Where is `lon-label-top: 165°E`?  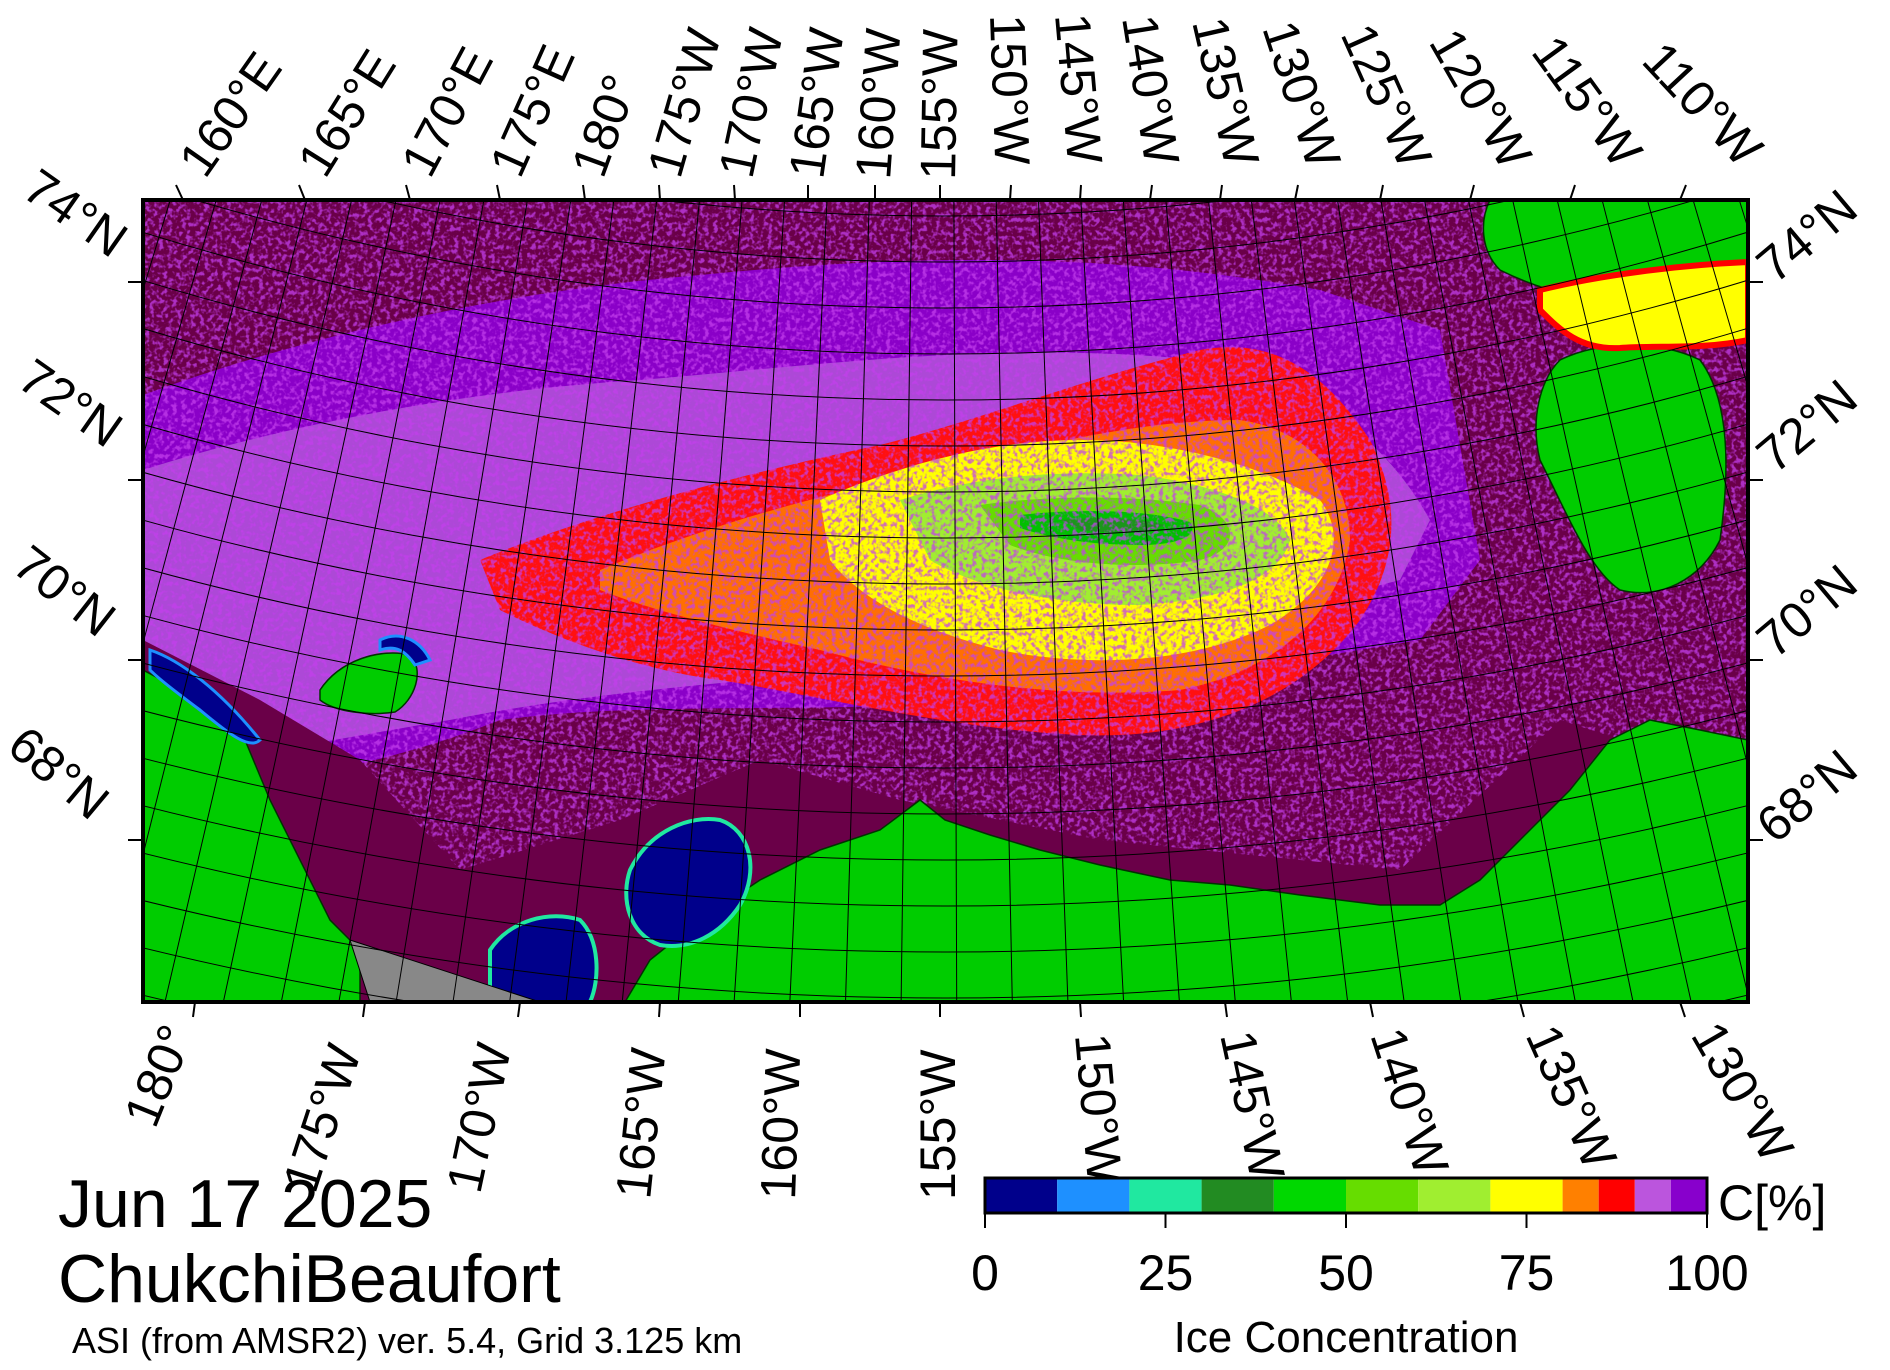 lon-label-top: 165°E is located at coordinates (347, 113).